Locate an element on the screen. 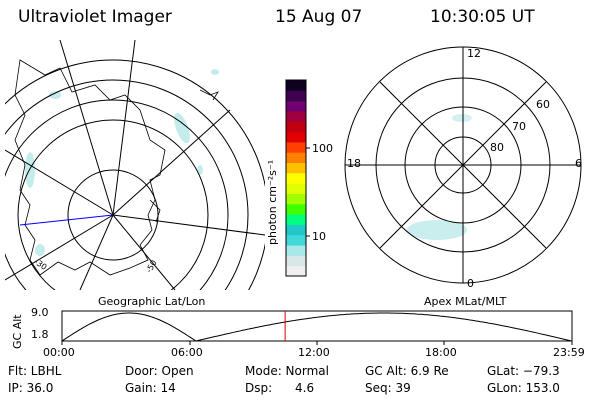 This screenshot has width=600, height=400. satellite-direction-line is located at coordinates (66, 220).